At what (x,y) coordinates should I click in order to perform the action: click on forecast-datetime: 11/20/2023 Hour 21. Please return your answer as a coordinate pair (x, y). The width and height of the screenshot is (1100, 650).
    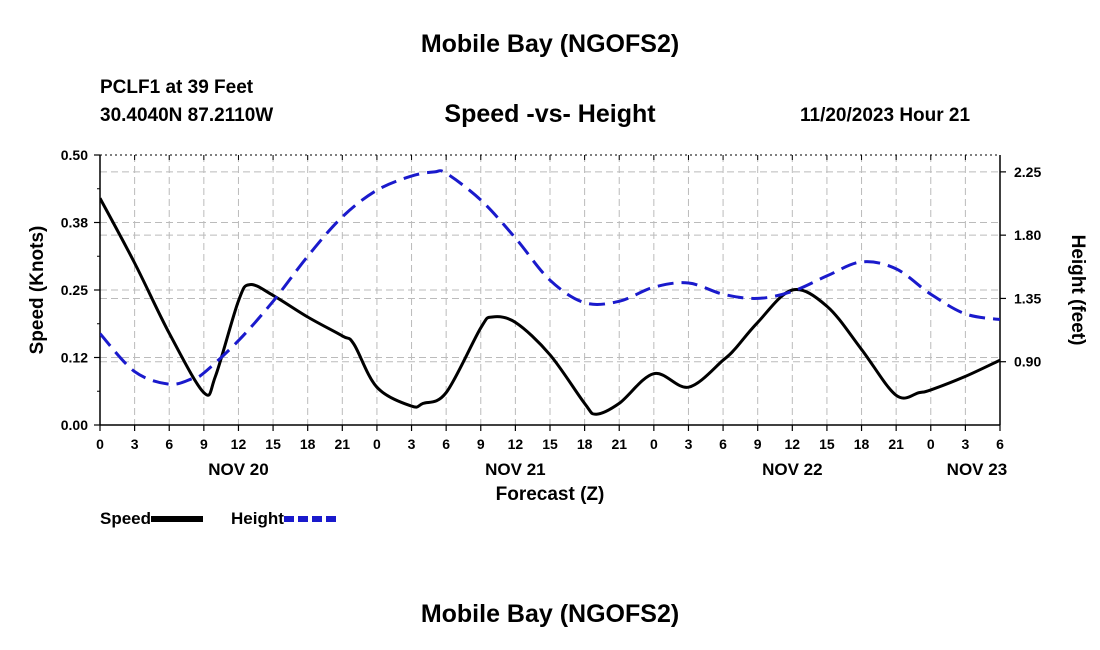
    Looking at the image, I should click on (885, 115).